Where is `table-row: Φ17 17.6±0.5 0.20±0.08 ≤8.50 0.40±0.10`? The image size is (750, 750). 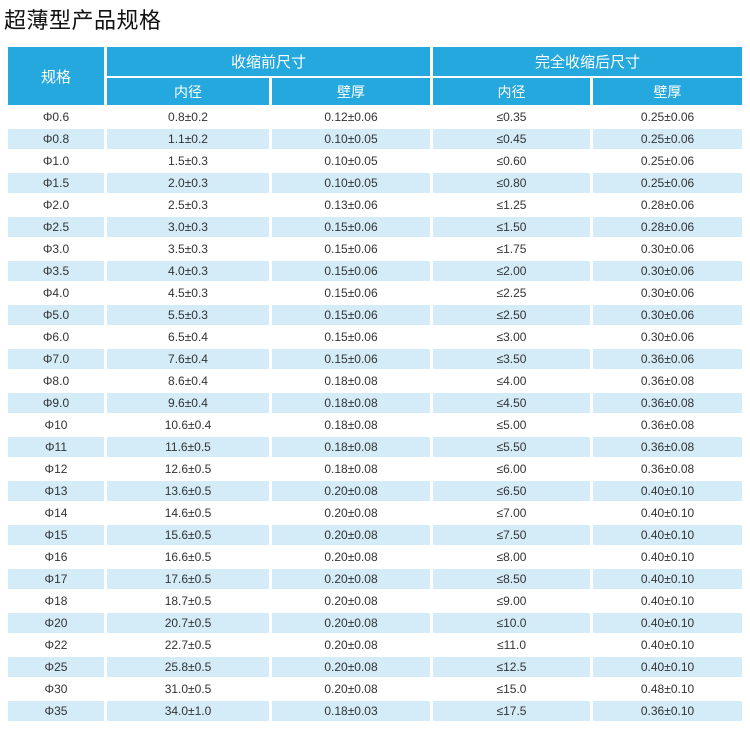
table-row: Φ17 17.6±0.5 0.20±0.08 ≤8.50 0.40±0.10 is located at coordinates (375, 579).